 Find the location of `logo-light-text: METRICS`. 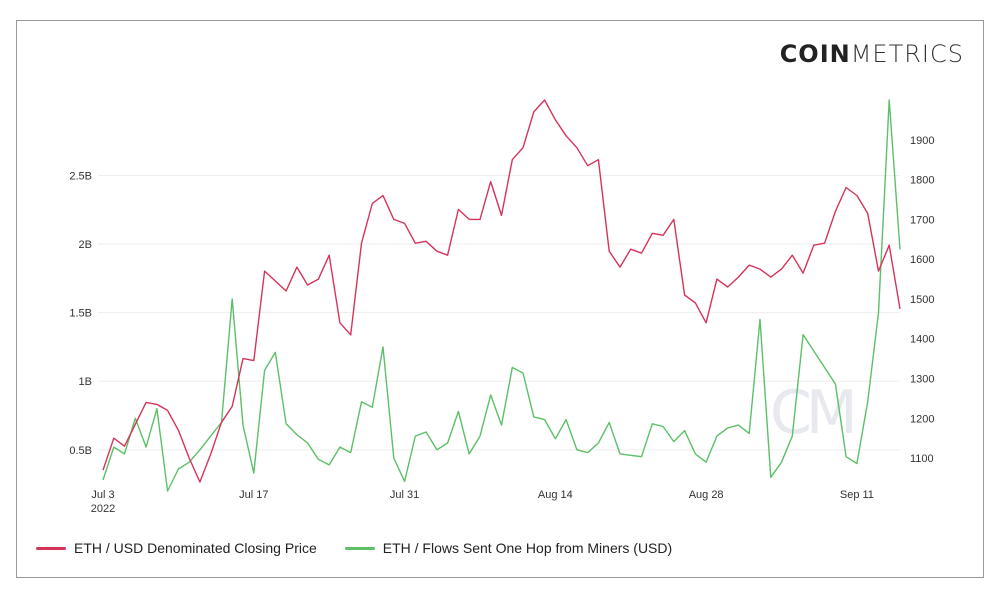

logo-light-text: METRICS is located at coordinates (907, 54).